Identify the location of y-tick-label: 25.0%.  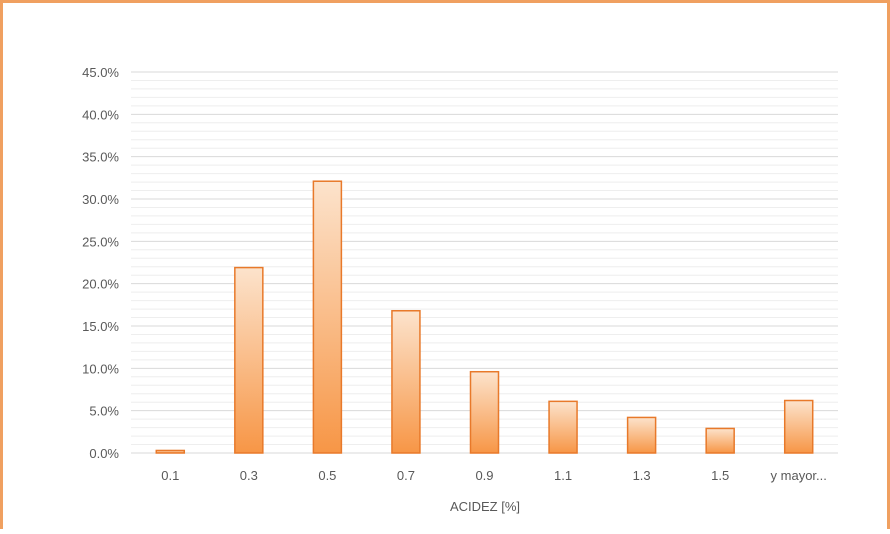
(100, 241).